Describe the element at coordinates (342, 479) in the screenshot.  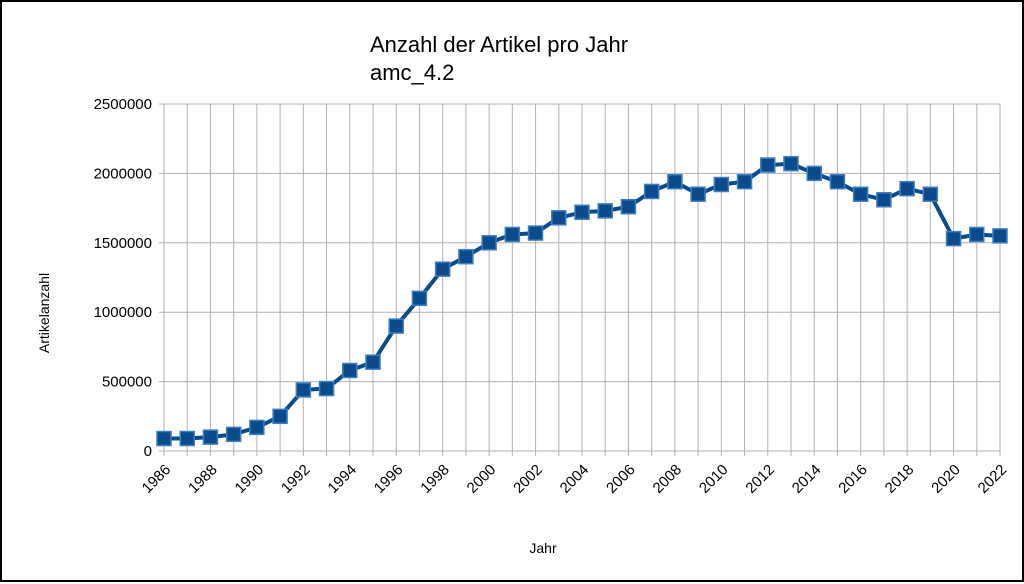
I see `x-tick-label: 1994` at that location.